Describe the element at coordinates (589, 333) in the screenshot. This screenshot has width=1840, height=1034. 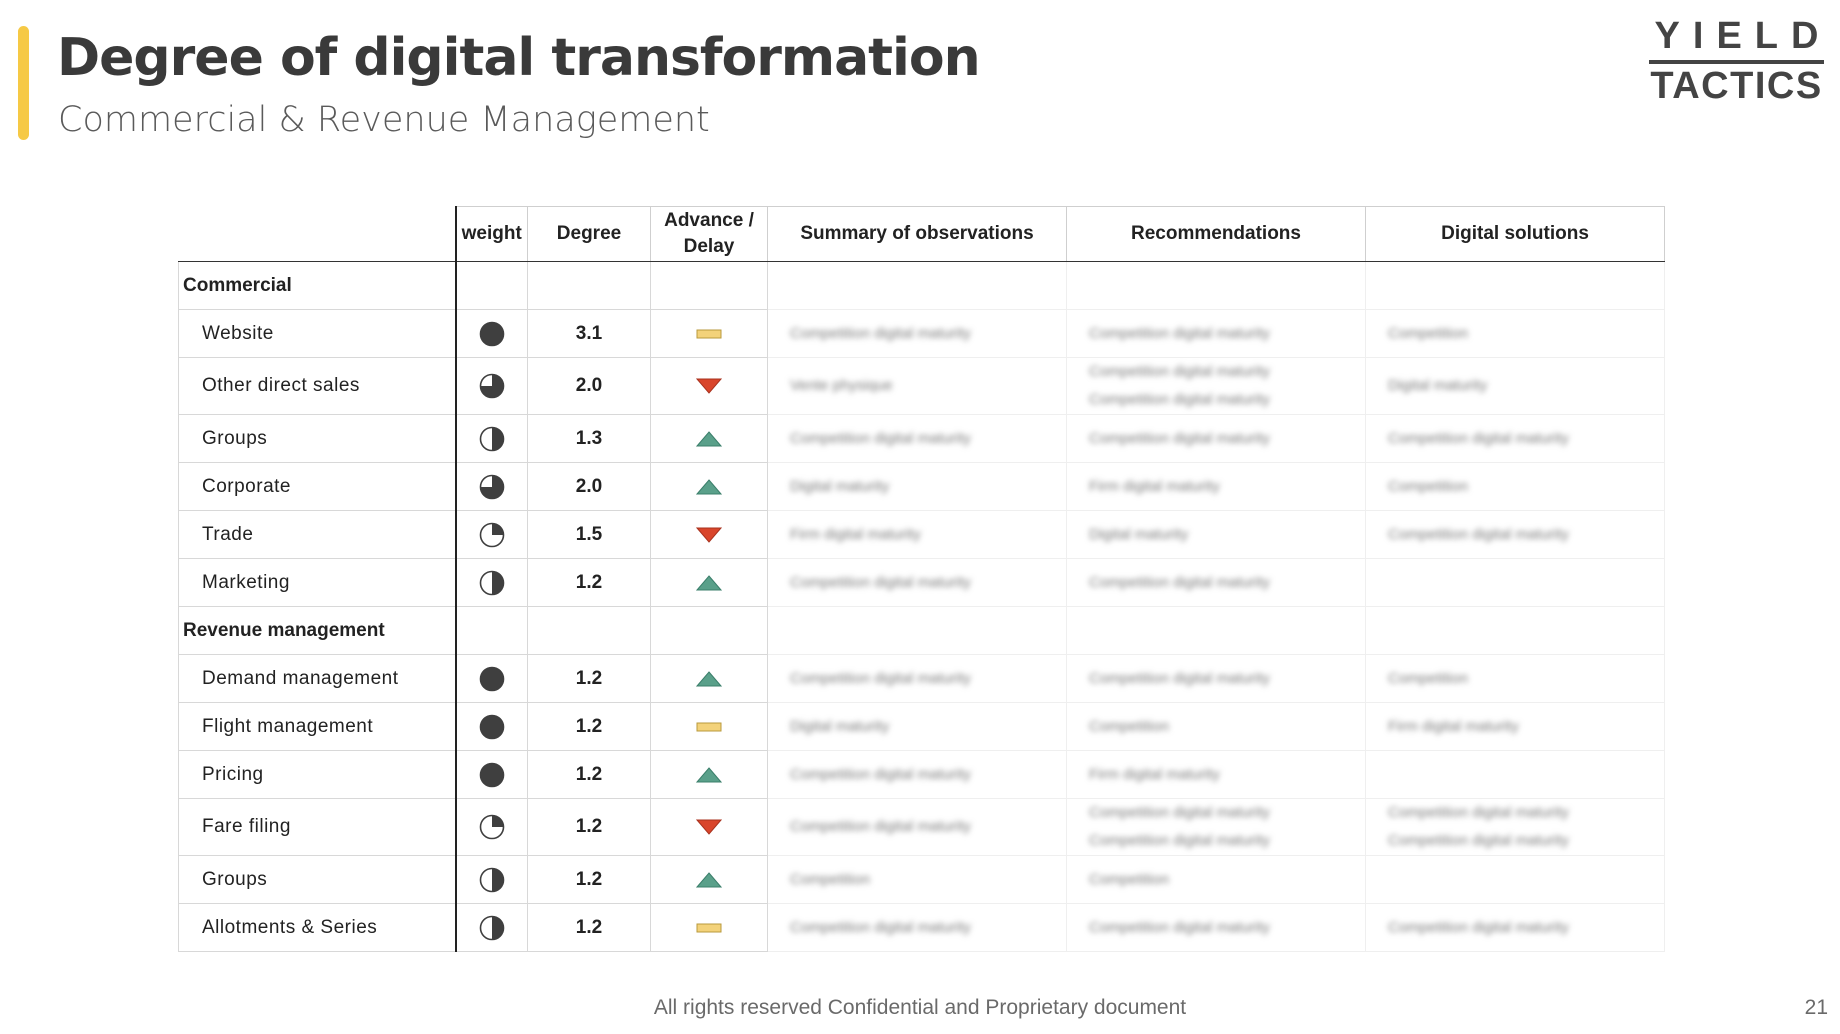
I see `degree-value: 3.1` at that location.